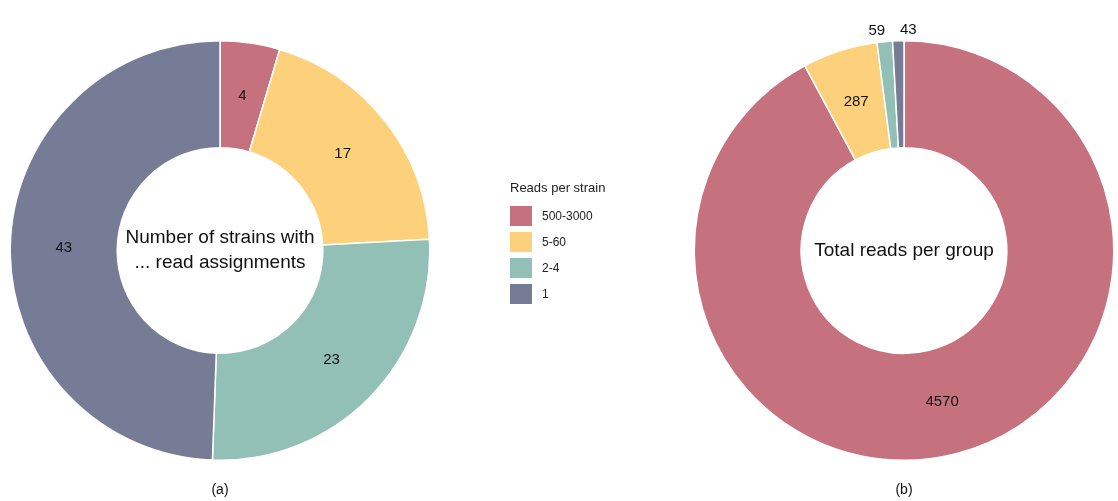 This screenshot has width=1118, height=501. Describe the element at coordinates (343, 152) in the screenshot. I see `data-label: 17` at that location.